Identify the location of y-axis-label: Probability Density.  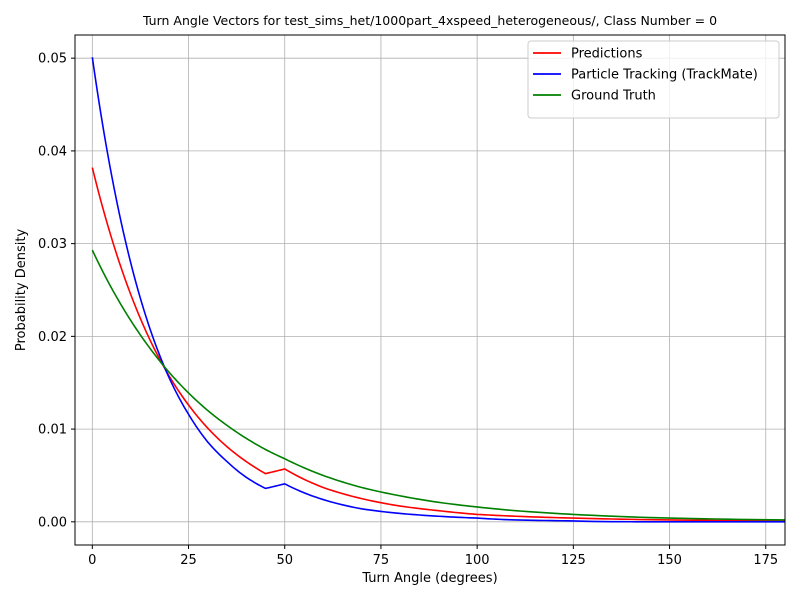
(21, 290).